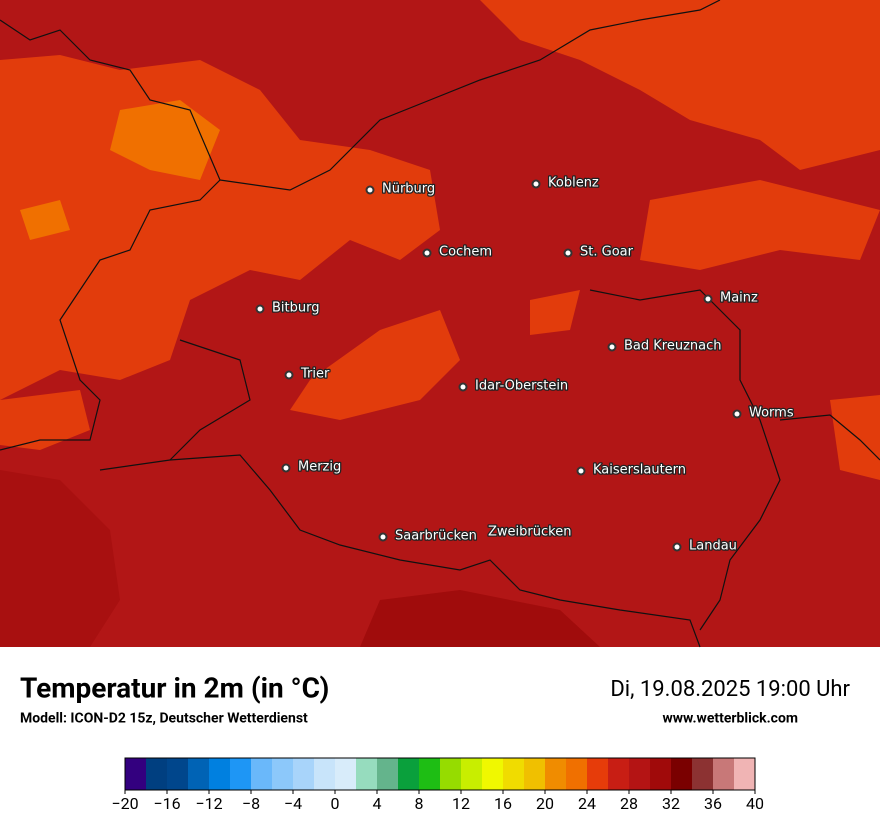  What do you see at coordinates (713, 546) in the screenshot?
I see `city-label: Landau` at bounding box center [713, 546].